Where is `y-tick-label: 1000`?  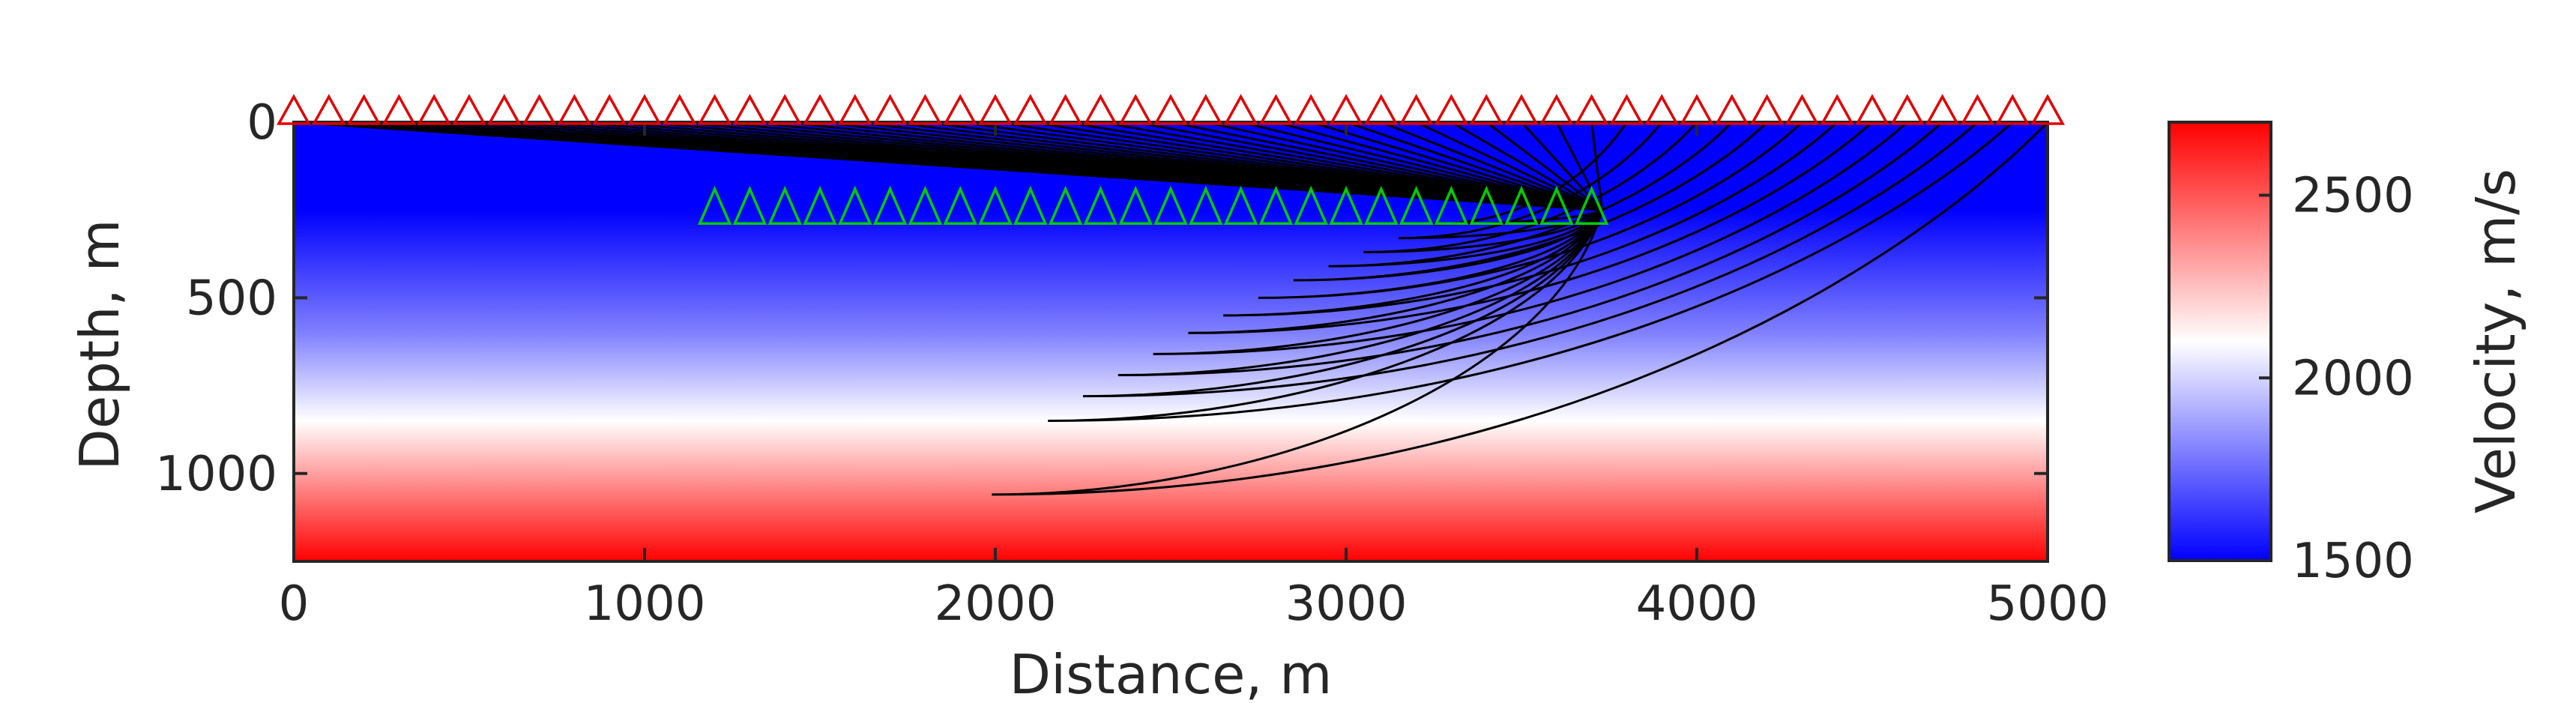 y-tick-label: 1000 is located at coordinates (216, 474).